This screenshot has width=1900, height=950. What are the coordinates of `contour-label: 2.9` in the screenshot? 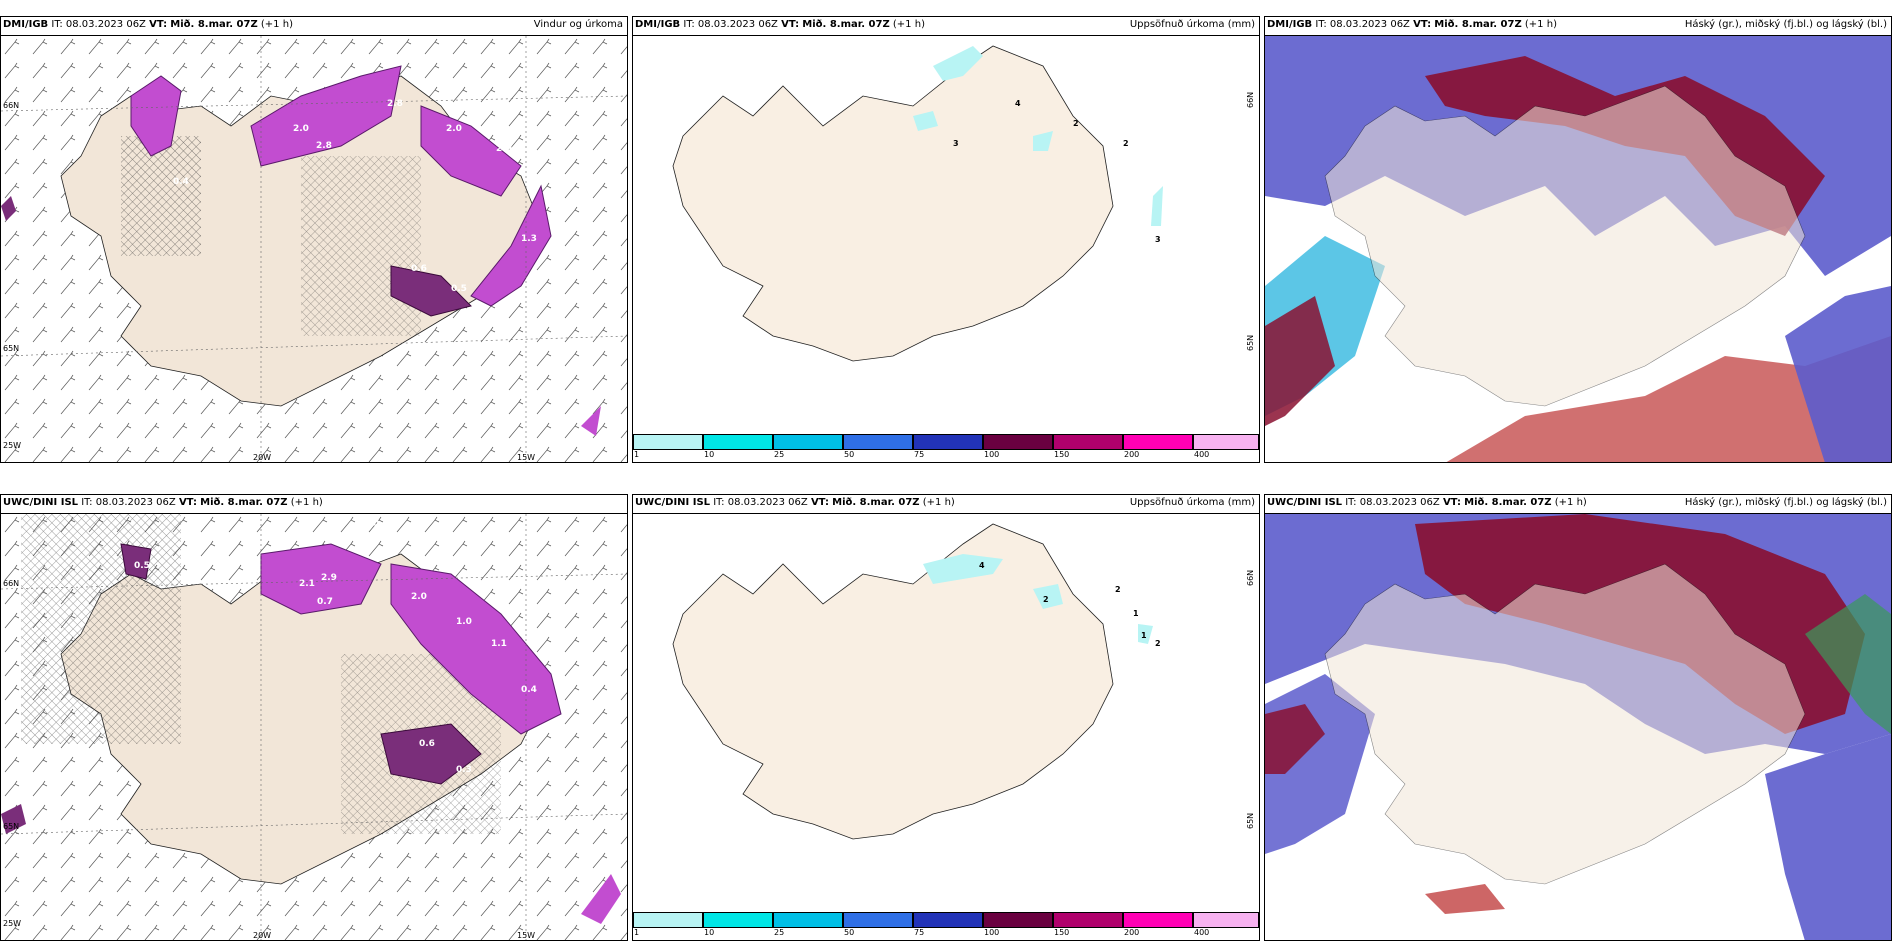 It's located at (329, 578).